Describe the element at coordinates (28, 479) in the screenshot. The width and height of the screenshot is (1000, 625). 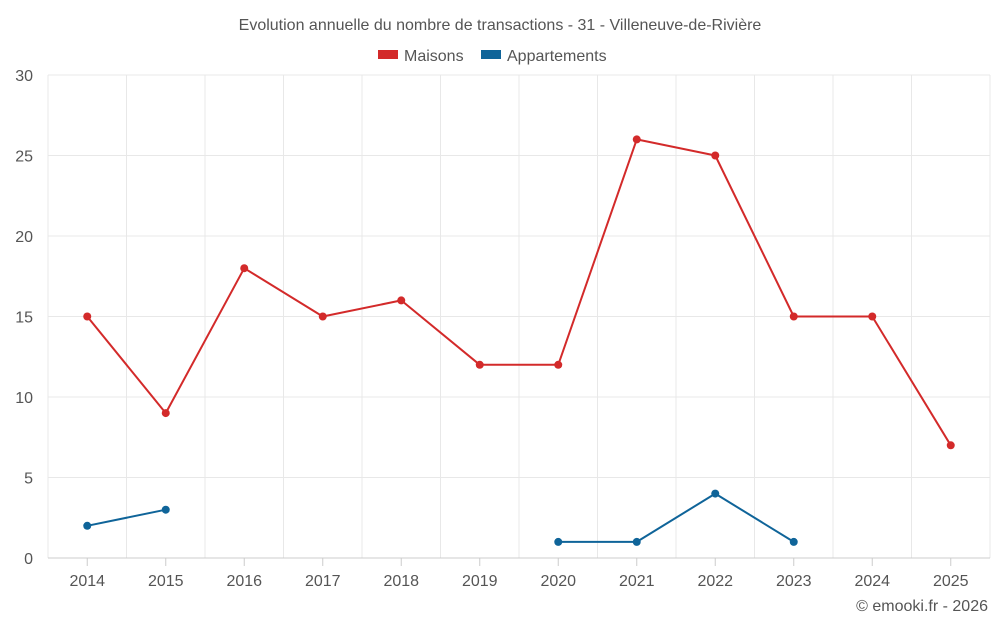
I see `y-tick-label: 5` at that location.